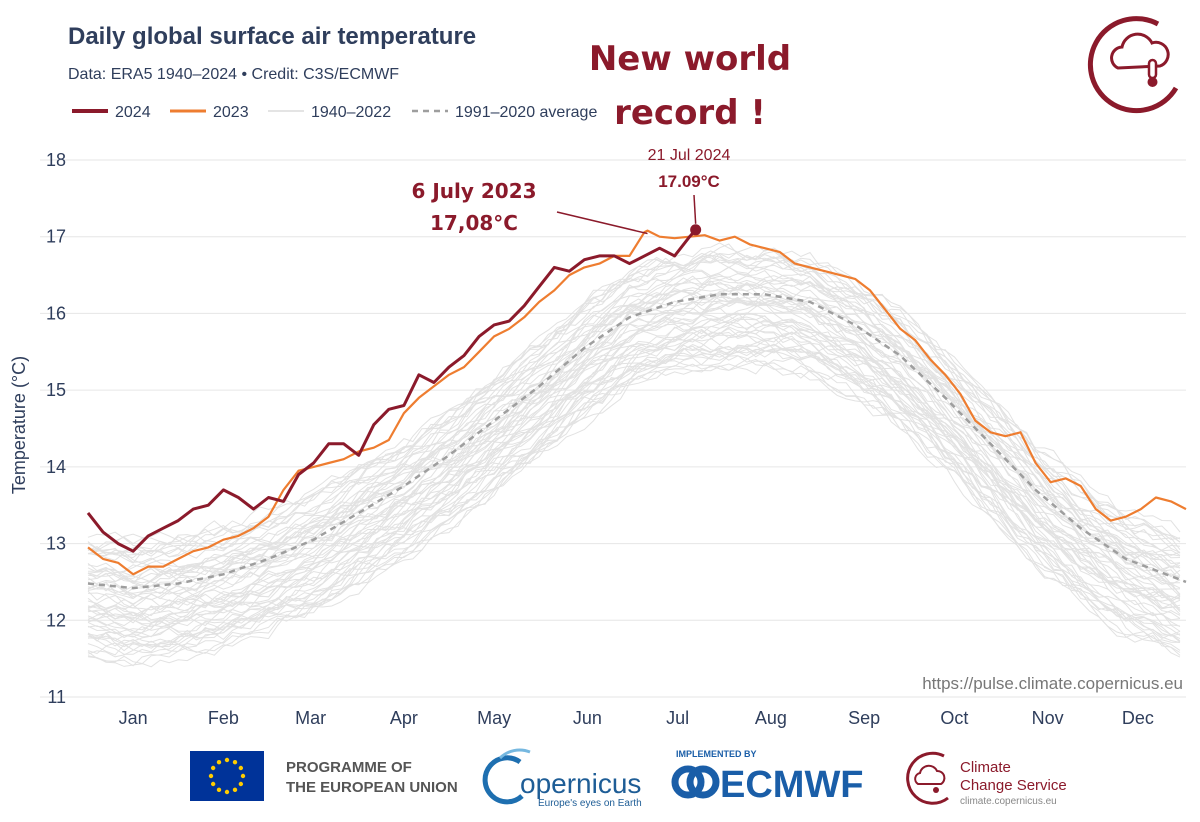 The height and width of the screenshot is (822, 1200). Describe the element at coordinates (133, 718) in the screenshot. I see `x-tick-label: Jan` at that location.